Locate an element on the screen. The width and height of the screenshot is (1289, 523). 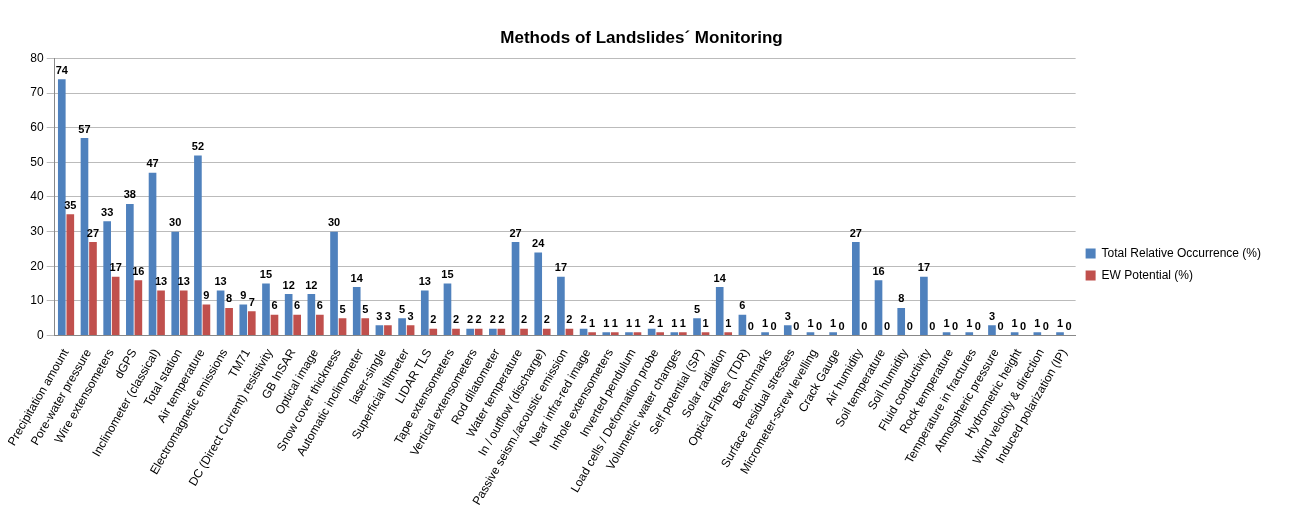
data-label: 47 is located at coordinates (152, 163).